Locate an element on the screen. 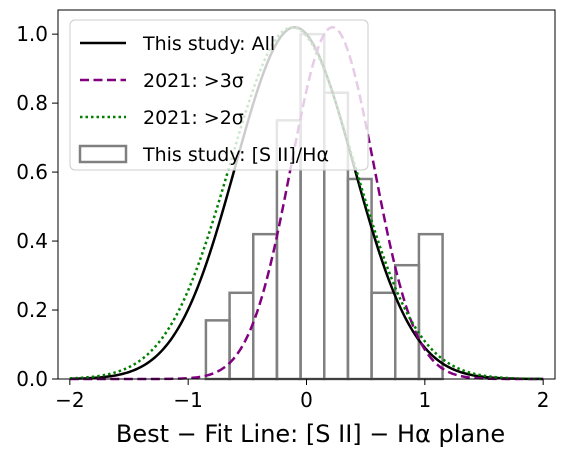 Image resolution: width=565 pixels, height=460 pixels. y-tick-label-4: 0.8 is located at coordinates (32, 103).